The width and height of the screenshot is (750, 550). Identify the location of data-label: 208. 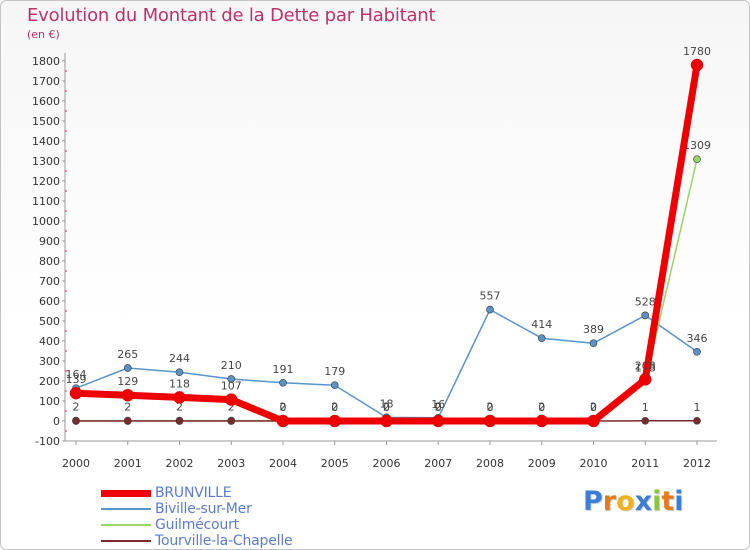
(645, 365).